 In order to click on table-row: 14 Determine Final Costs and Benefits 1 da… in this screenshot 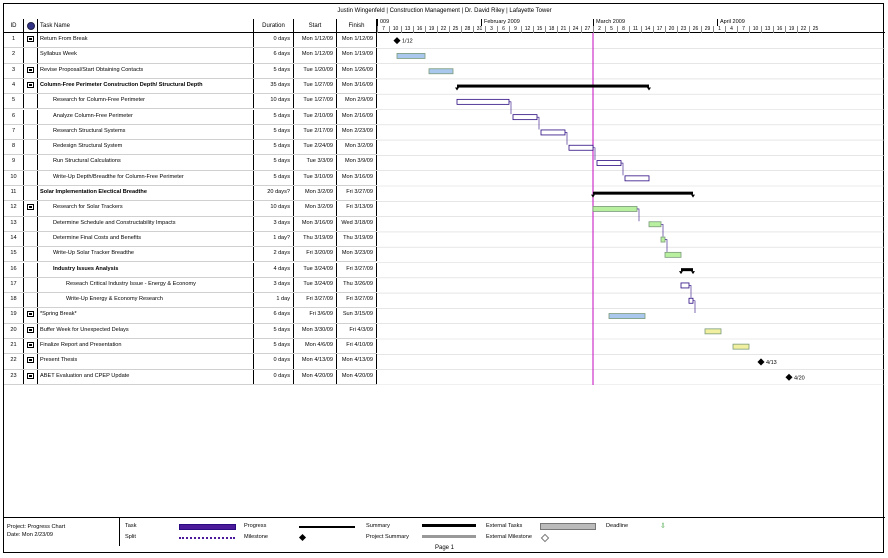, I will do `click(190, 239)`.